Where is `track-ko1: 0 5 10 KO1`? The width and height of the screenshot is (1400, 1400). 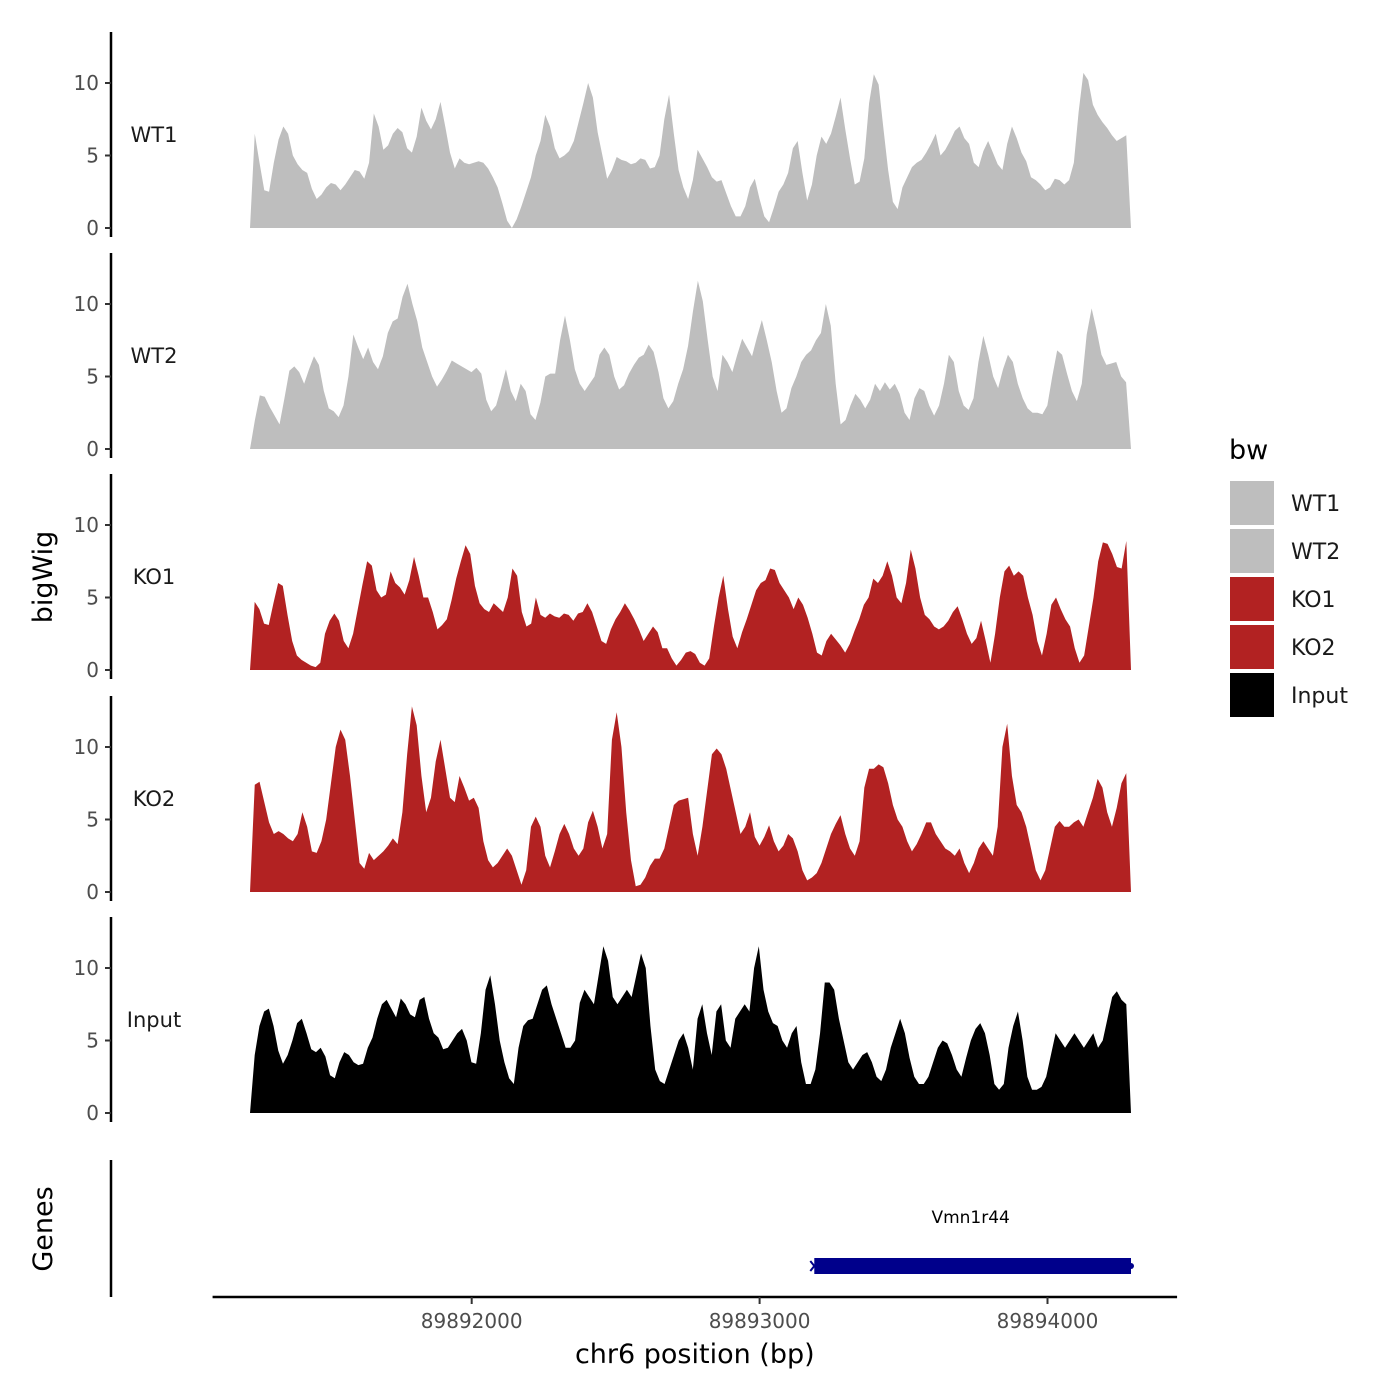
track-ko1: 0 5 10 KO1 is located at coordinates (602, 578).